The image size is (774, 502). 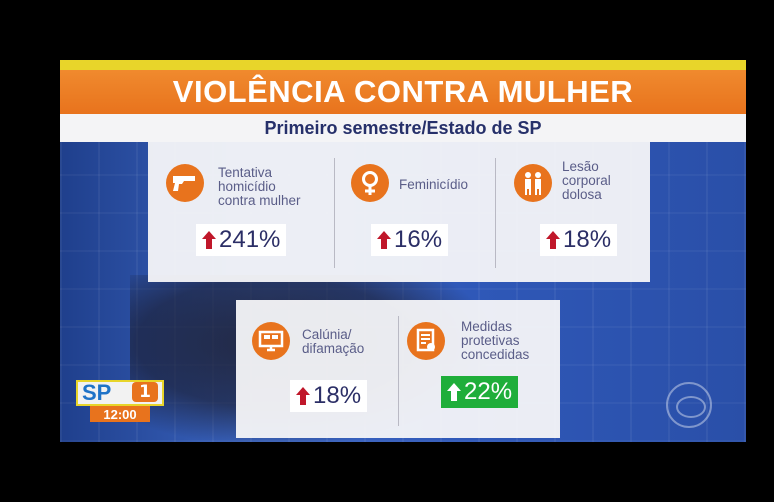 What do you see at coordinates (241, 212) in the screenshot?
I see `stat-card-tentativa-homicidio: Tentativa homicídio contra mulher 241%` at bounding box center [241, 212].